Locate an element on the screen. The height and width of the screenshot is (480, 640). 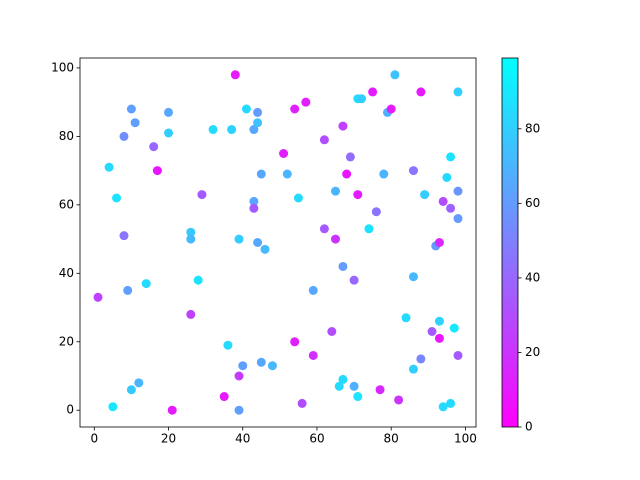
x-tick-label: 80 is located at coordinates (391, 439).